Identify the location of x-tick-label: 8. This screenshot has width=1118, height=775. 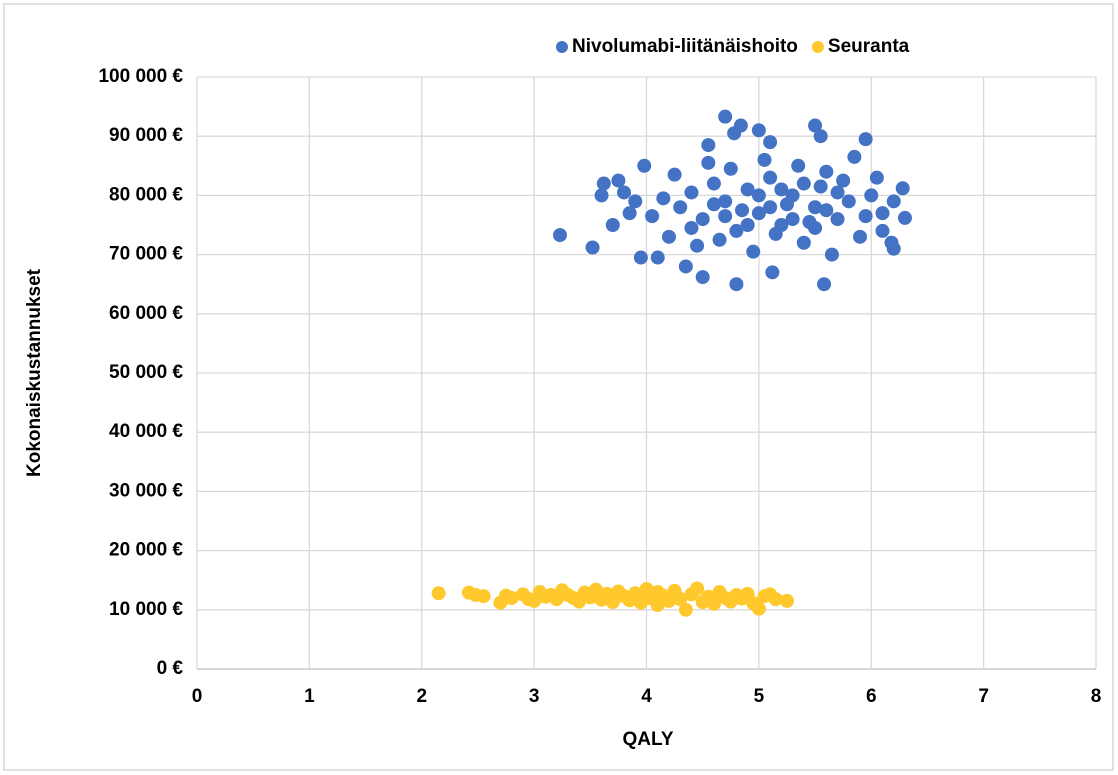
(1096, 696).